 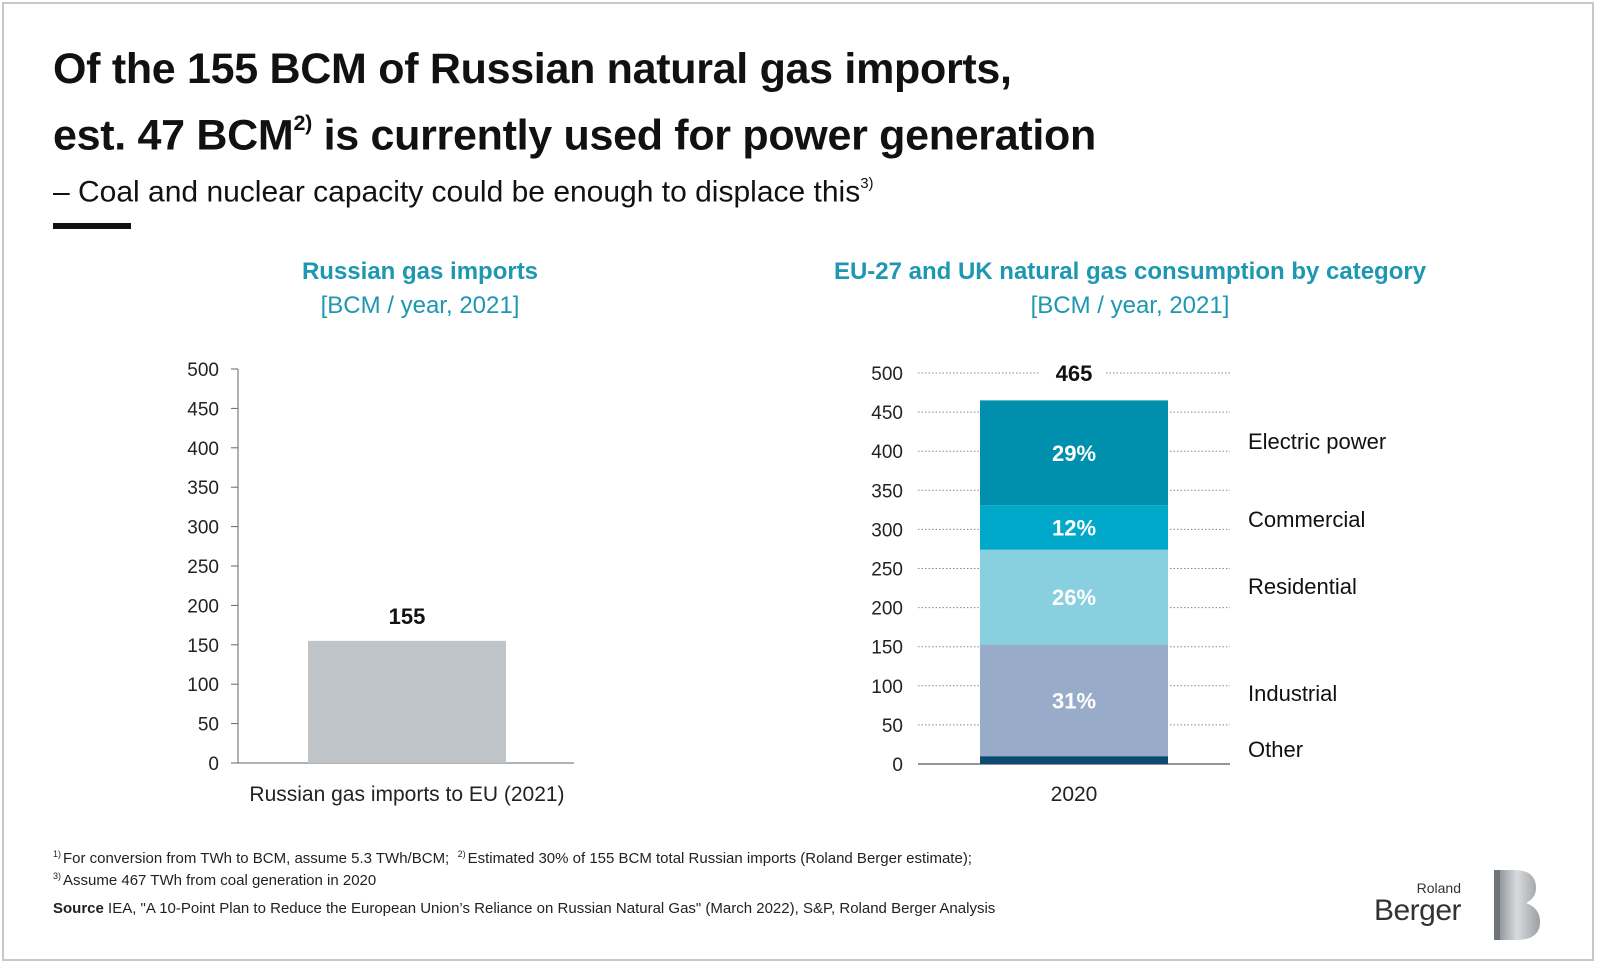 What do you see at coordinates (887, 687) in the screenshot?
I see `right-chart-y-tick-label: 100` at bounding box center [887, 687].